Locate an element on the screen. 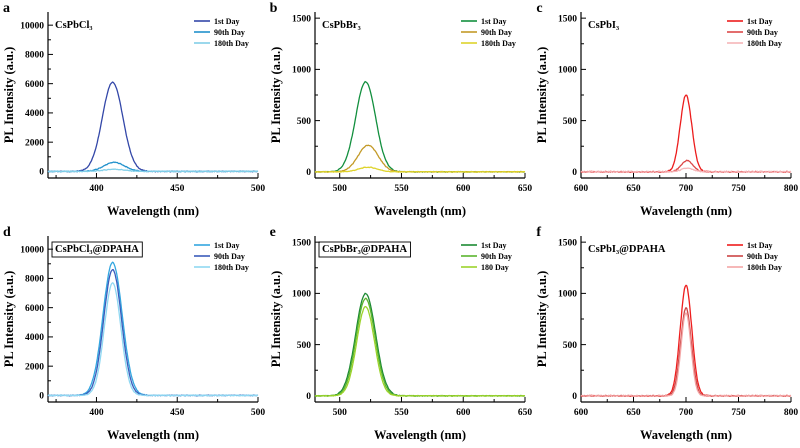 The width and height of the screenshot is (800, 448). chart-title: CsPbCl₃ is located at coordinates (74, 25).